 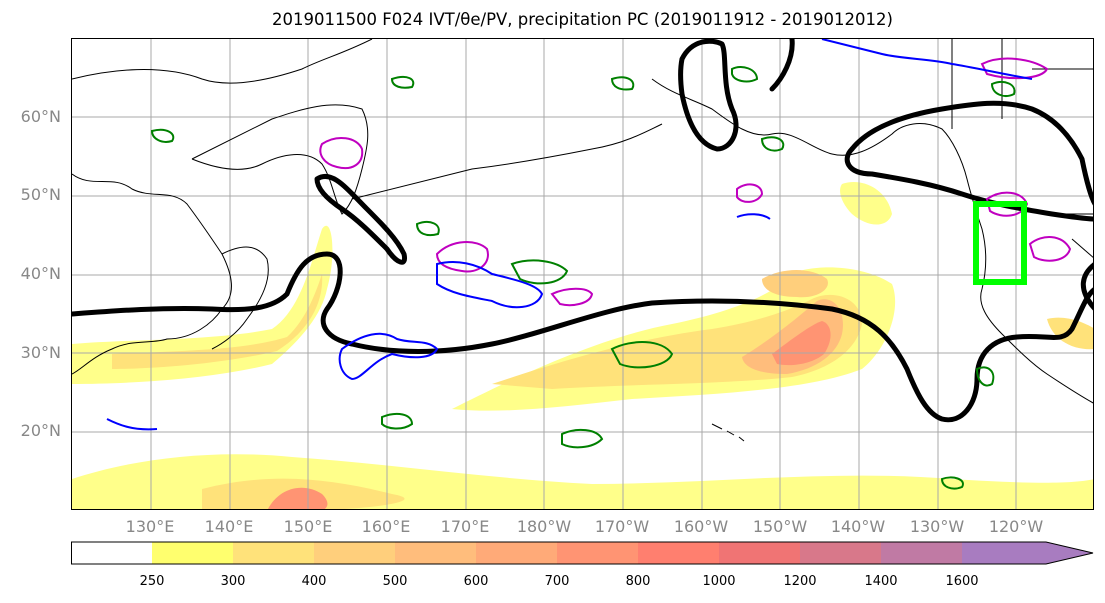 What do you see at coordinates (557, 581) in the screenshot?
I see `colorbar-tick-700: 700` at bounding box center [557, 581].